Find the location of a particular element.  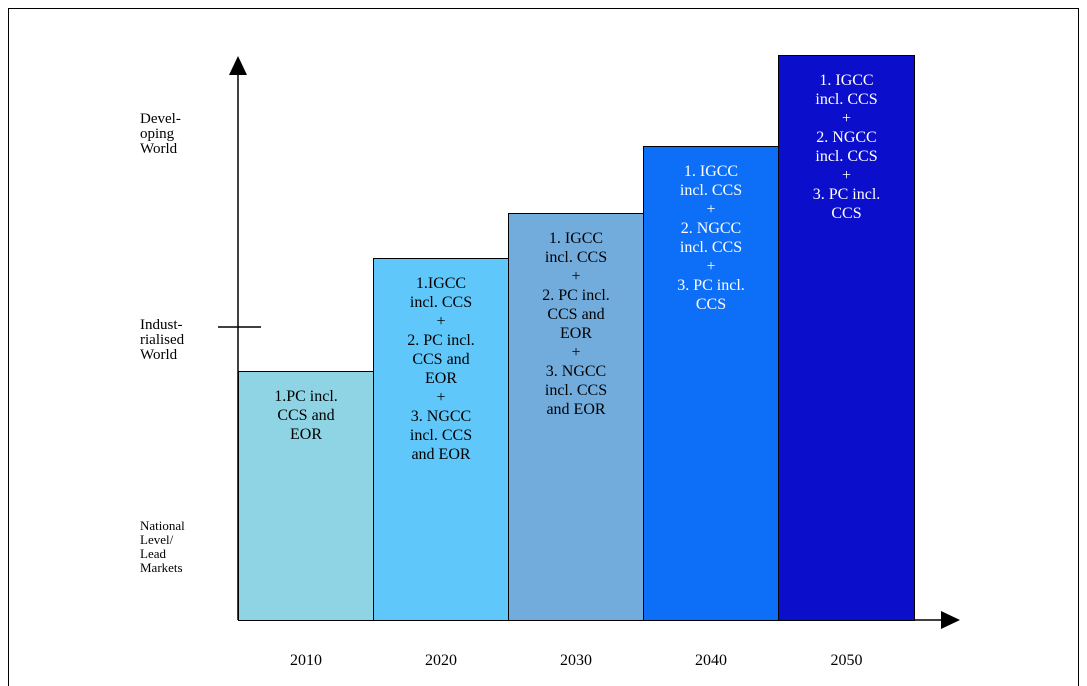

step-2010: 1.PC incl. CCS and EOR is located at coordinates (306, 496).